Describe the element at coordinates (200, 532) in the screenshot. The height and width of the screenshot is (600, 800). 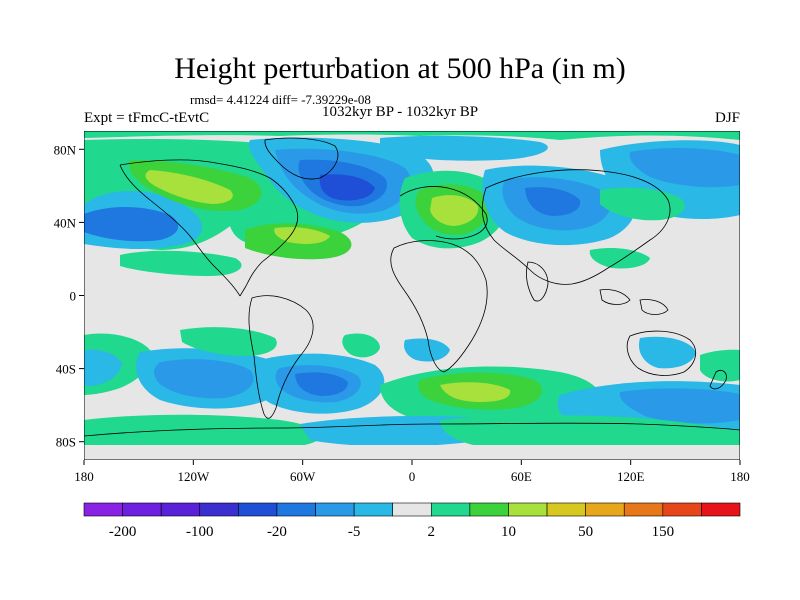
I see `colorbar-label: -100` at that location.